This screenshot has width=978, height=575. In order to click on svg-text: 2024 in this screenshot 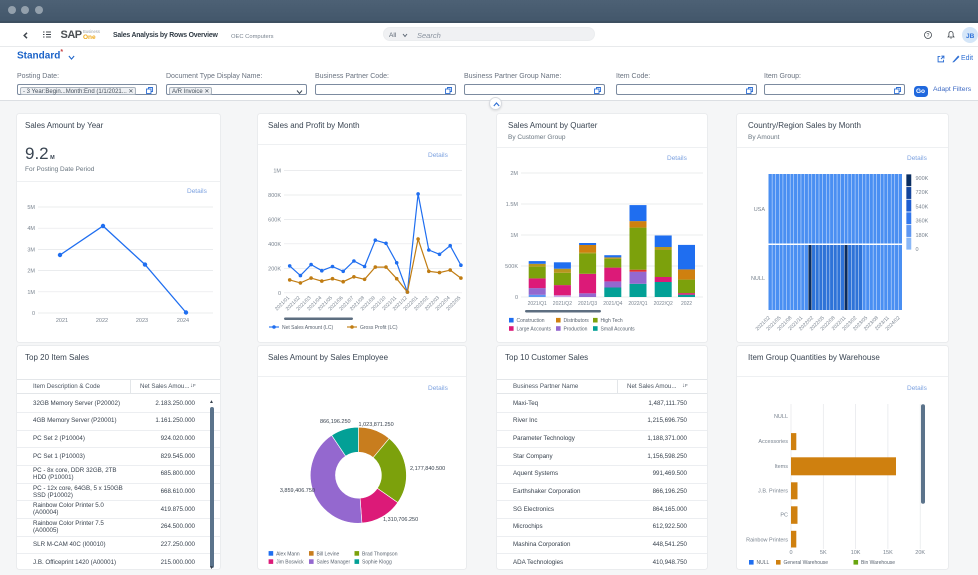, I will do `click(183, 321)`.